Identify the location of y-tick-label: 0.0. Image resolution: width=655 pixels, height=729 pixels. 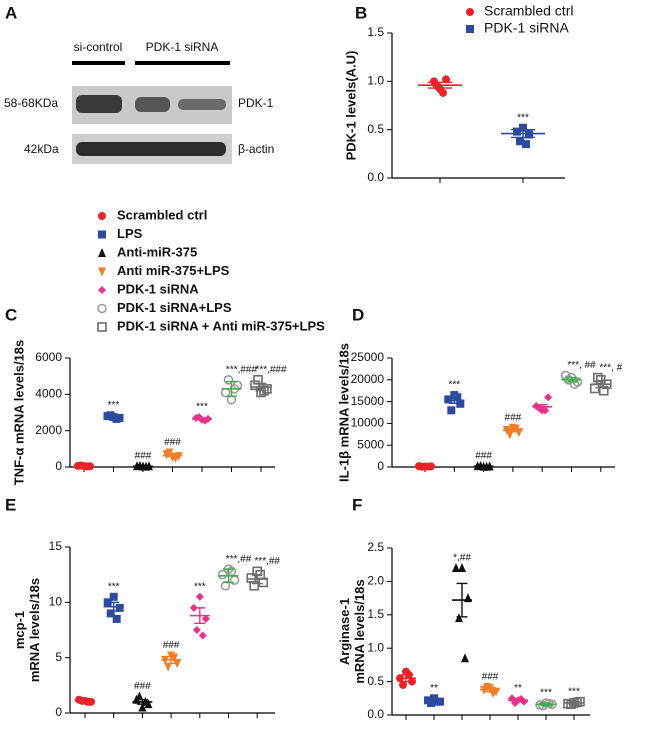
(375, 177).